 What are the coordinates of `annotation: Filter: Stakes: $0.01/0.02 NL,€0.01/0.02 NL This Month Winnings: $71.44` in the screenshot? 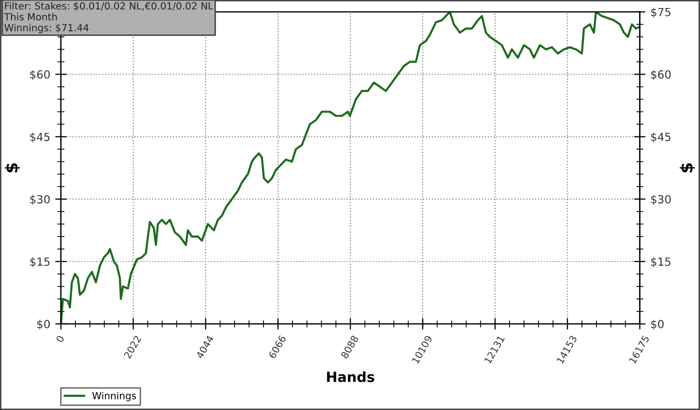 It's located at (109, 18).